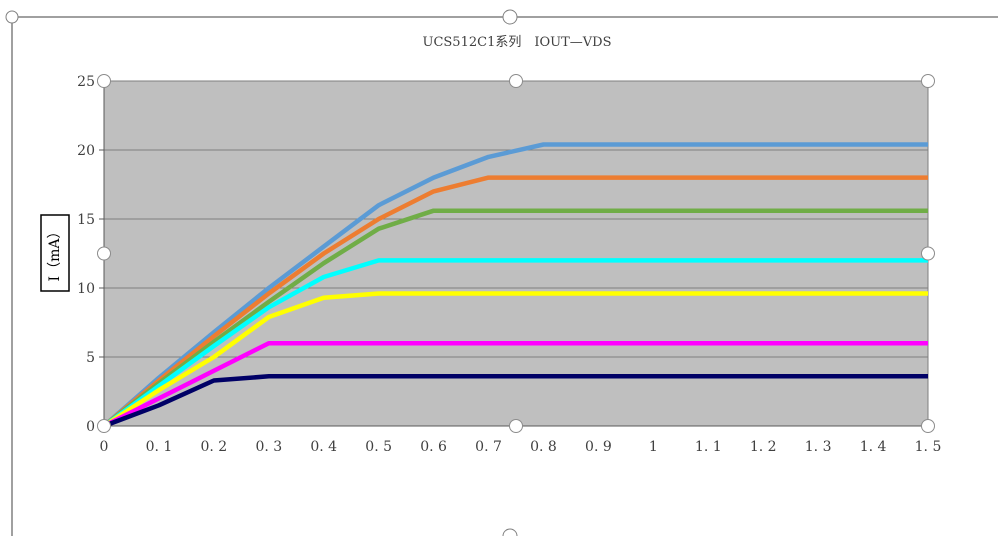 Image resolution: width=998 pixels, height=540 pixels. I want to click on plot-area-resize-handle-top-right, so click(928, 81).